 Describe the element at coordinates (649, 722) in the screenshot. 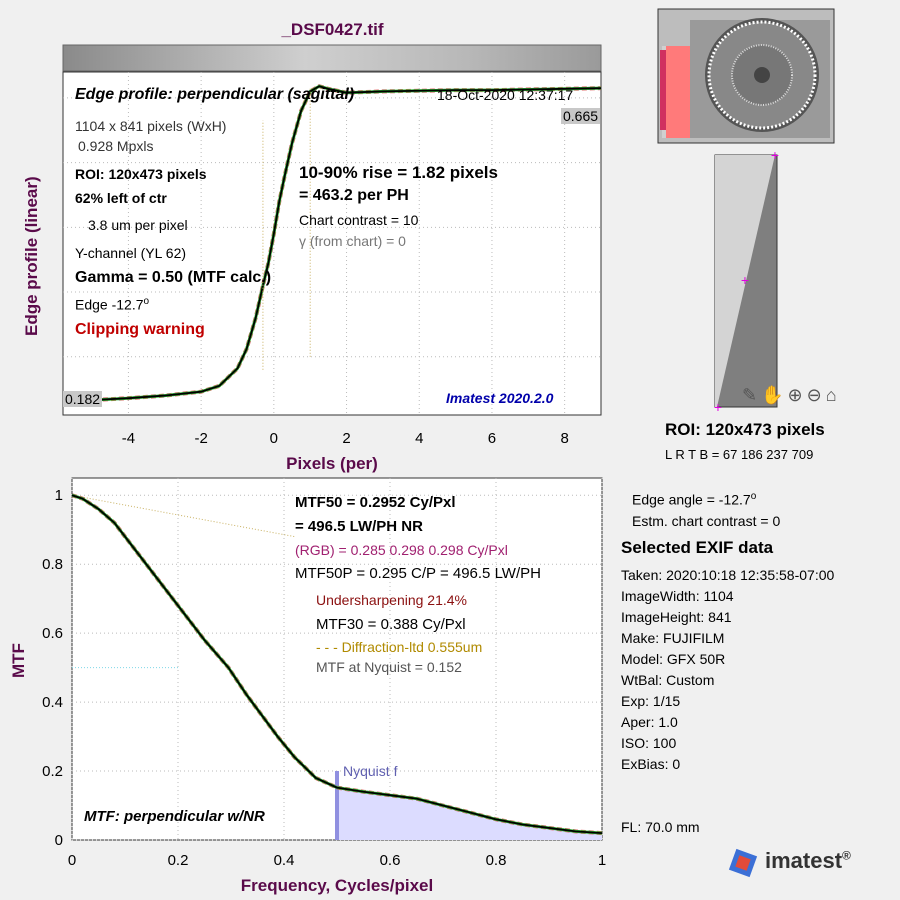

I see `exif-line: Aper: 1.0` at that location.